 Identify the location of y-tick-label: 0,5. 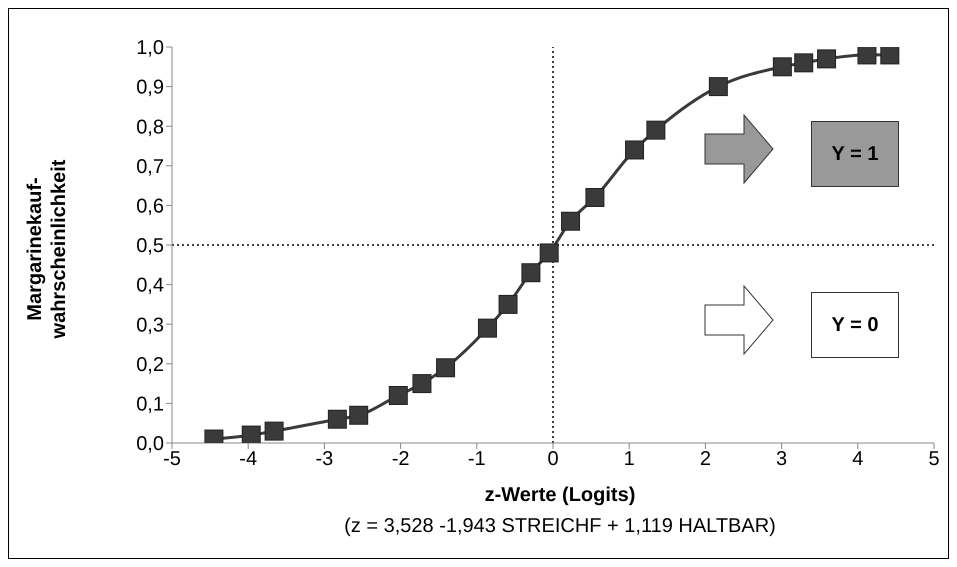
(150, 246).